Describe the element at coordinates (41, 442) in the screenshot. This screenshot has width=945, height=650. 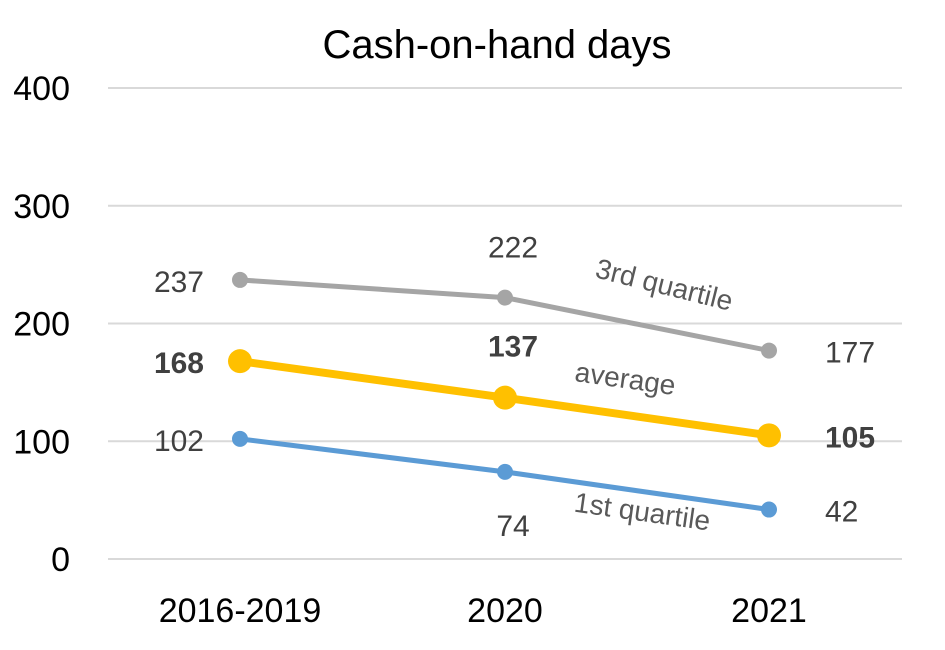
I see `y-tick-label: 100` at that location.